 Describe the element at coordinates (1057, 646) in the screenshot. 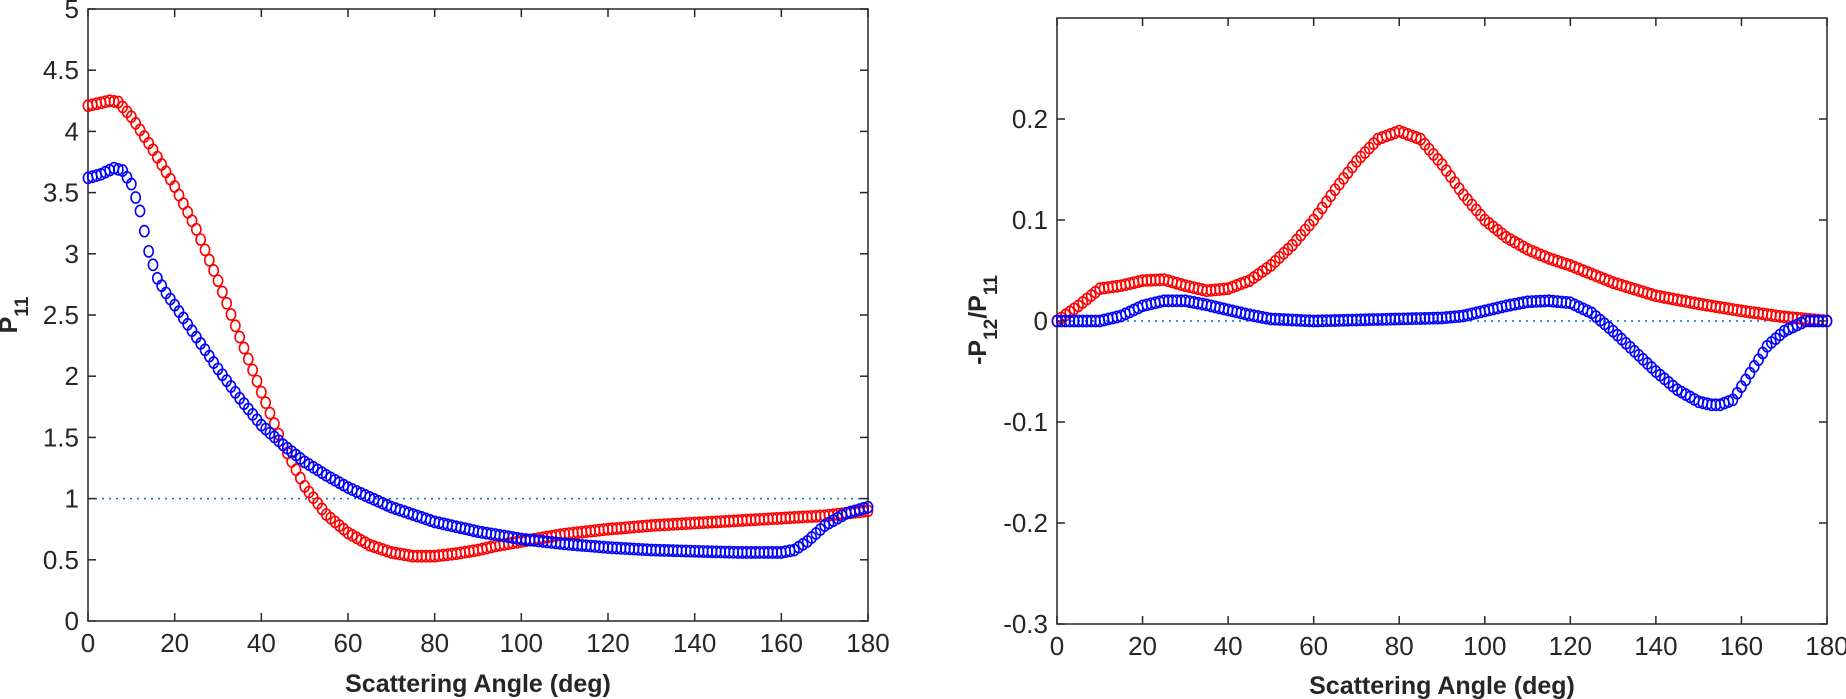

I see `p12-ratio-x-tick-label: 0` at that location.